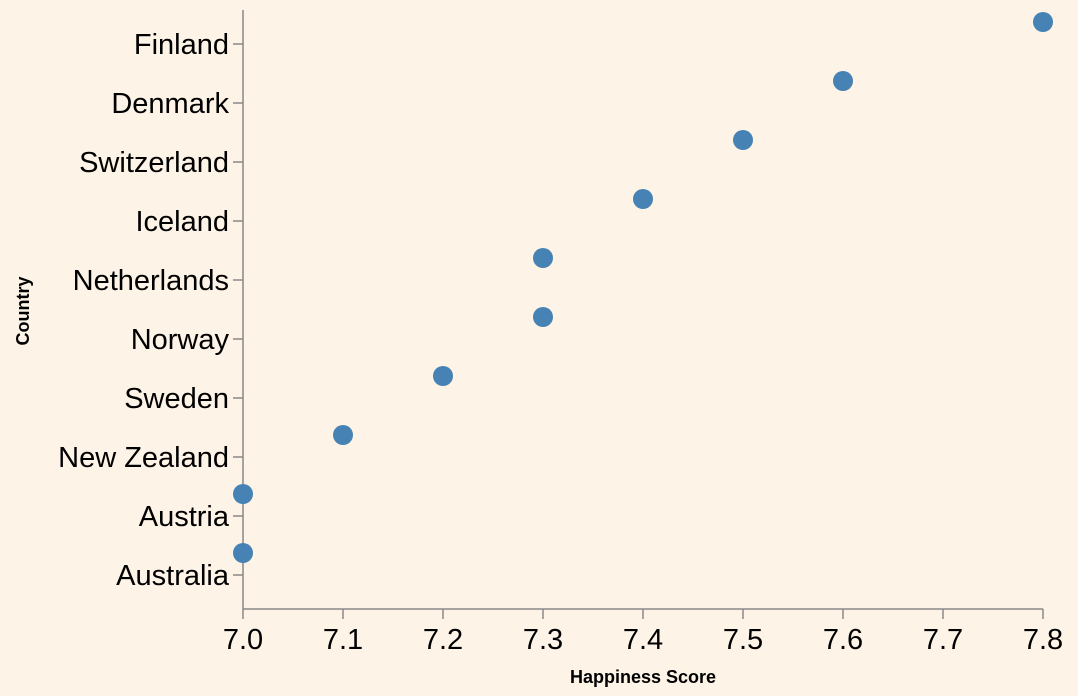  What do you see at coordinates (643, 677) in the screenshot?
I see `x-axis-title: Happiness Score` at bounding box center [643, 677].